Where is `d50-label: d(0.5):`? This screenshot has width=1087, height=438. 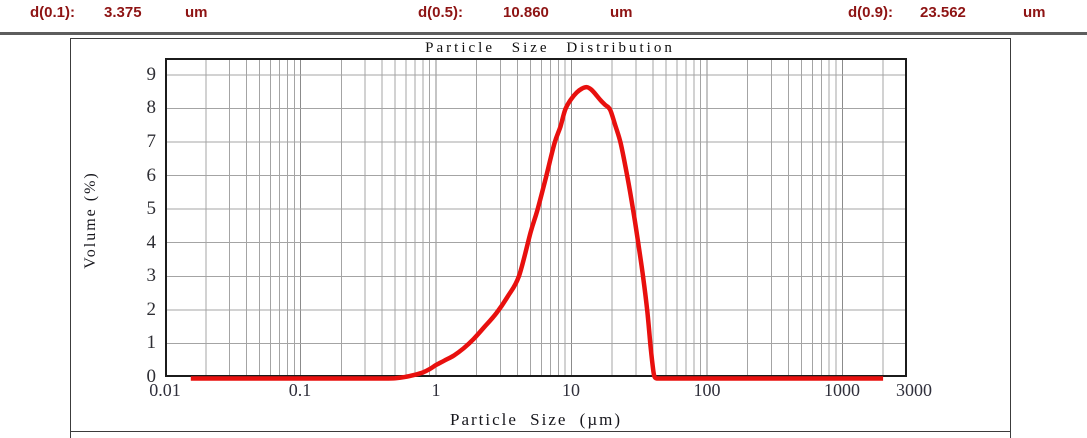 d50-label: d(0.5): is located at coordinates (440, 12).